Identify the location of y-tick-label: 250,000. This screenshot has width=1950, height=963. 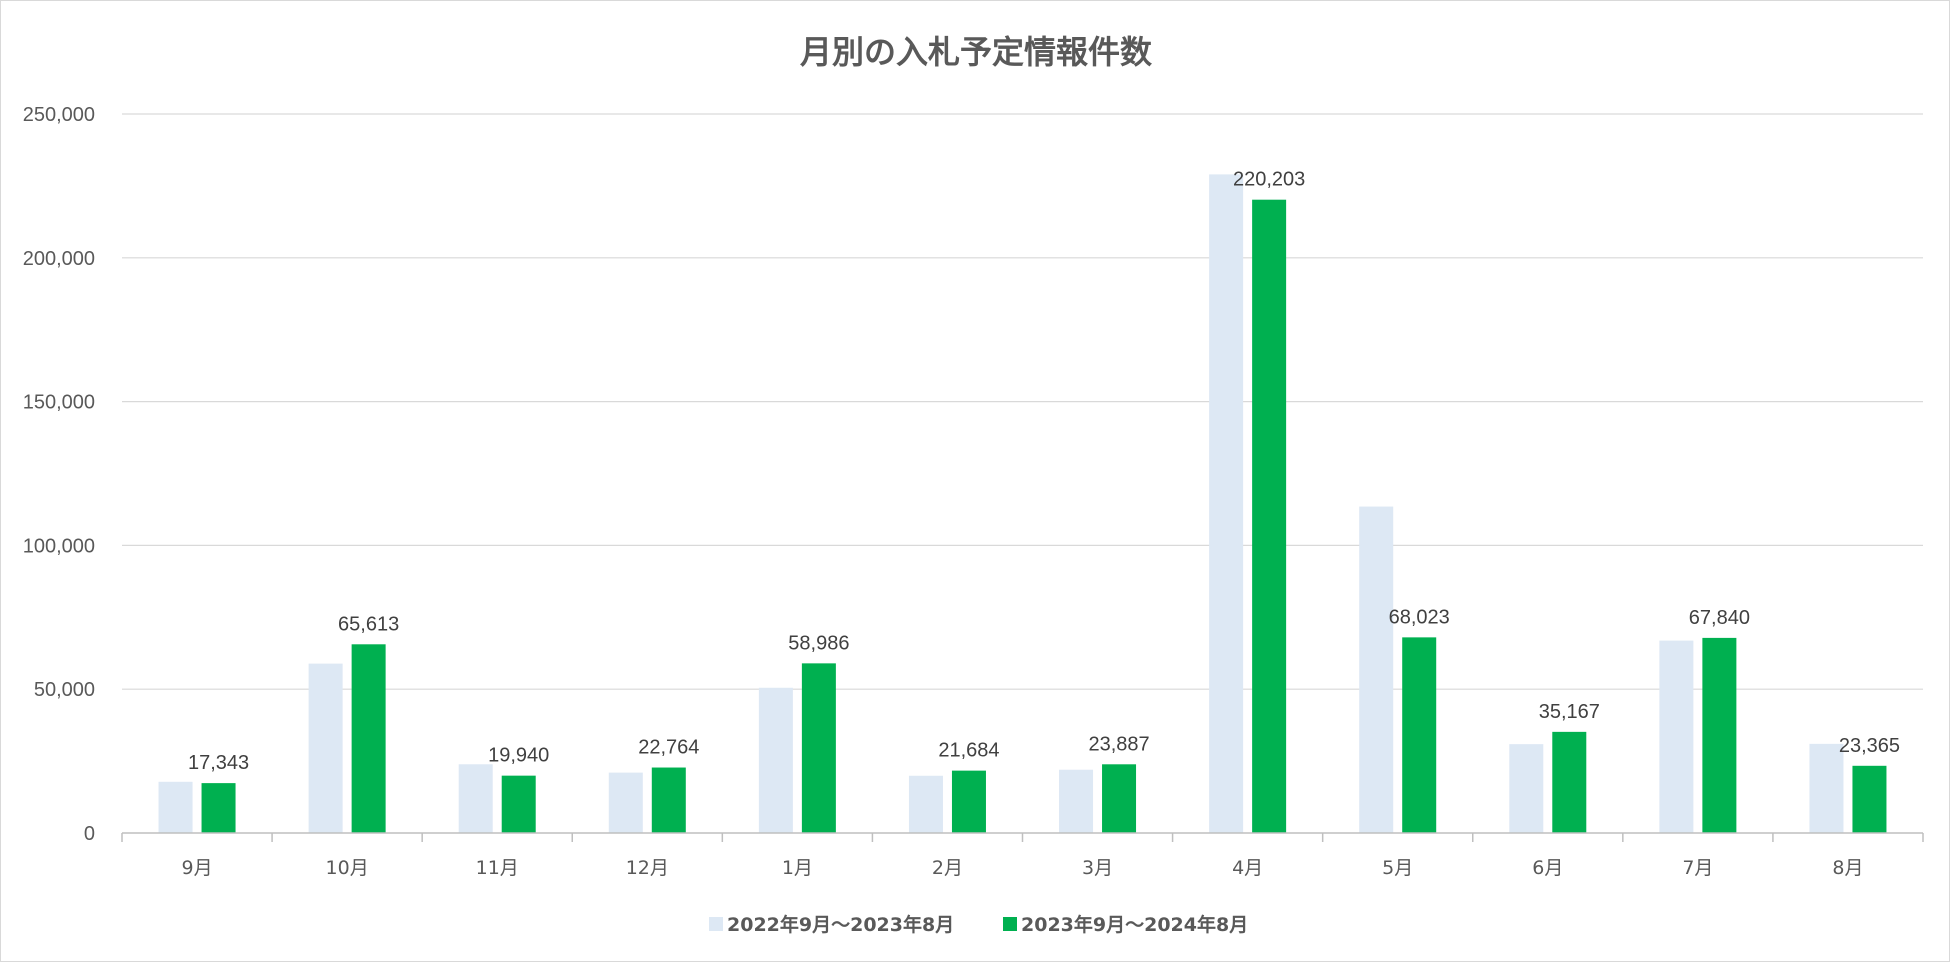
(59, 115).